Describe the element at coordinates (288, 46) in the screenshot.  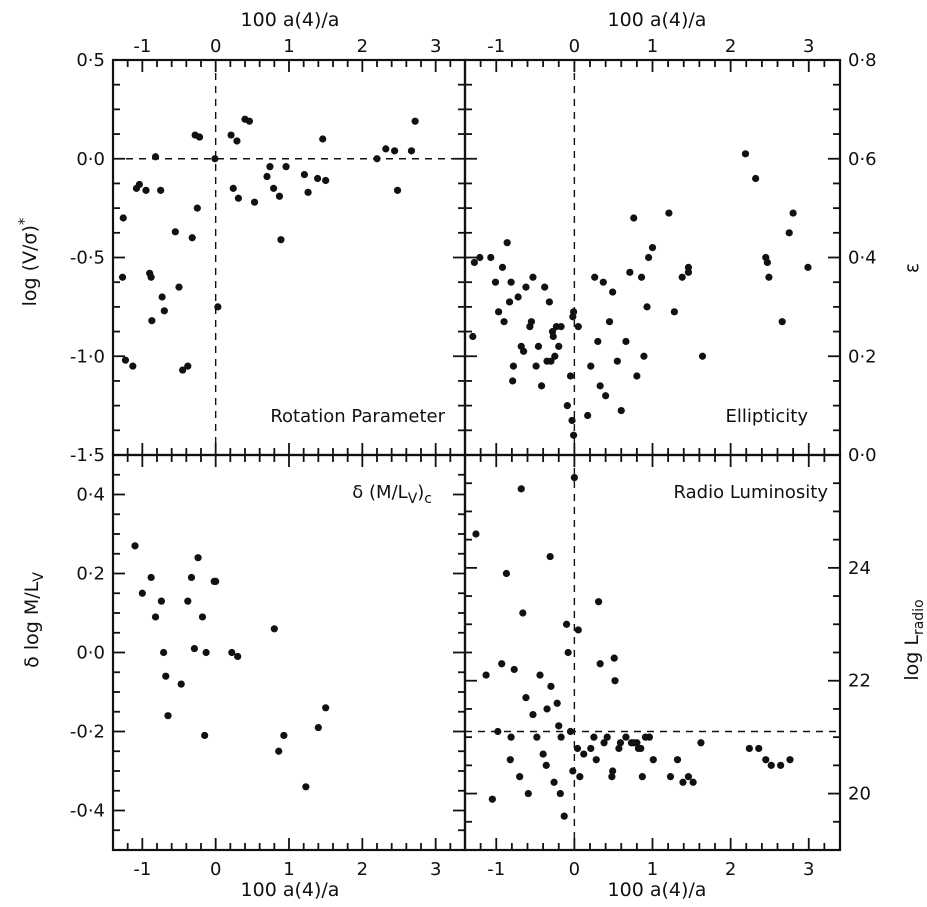
I see `top-left-xtick-label: 1` at that location.